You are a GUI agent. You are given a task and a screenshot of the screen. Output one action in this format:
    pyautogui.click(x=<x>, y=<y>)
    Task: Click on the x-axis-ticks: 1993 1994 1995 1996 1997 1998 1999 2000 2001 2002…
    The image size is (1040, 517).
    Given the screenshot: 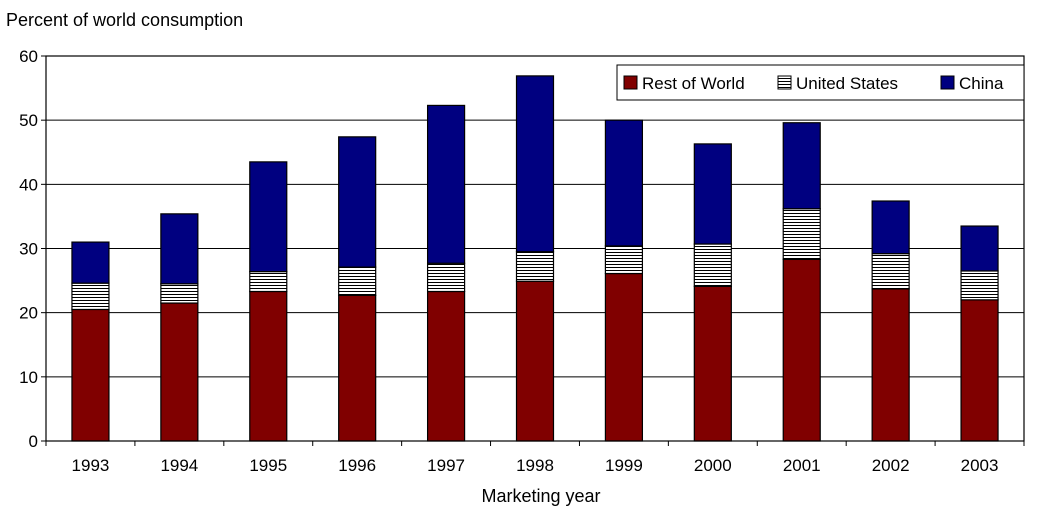 What is the action you would take?
    pyautogui.click(x=535, y=458)
    